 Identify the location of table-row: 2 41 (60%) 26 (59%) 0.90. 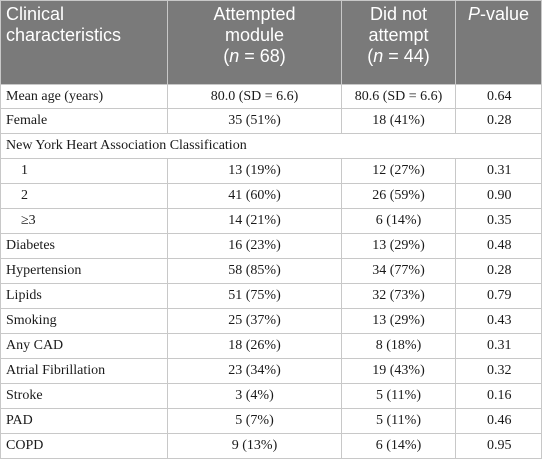
(271, 196).